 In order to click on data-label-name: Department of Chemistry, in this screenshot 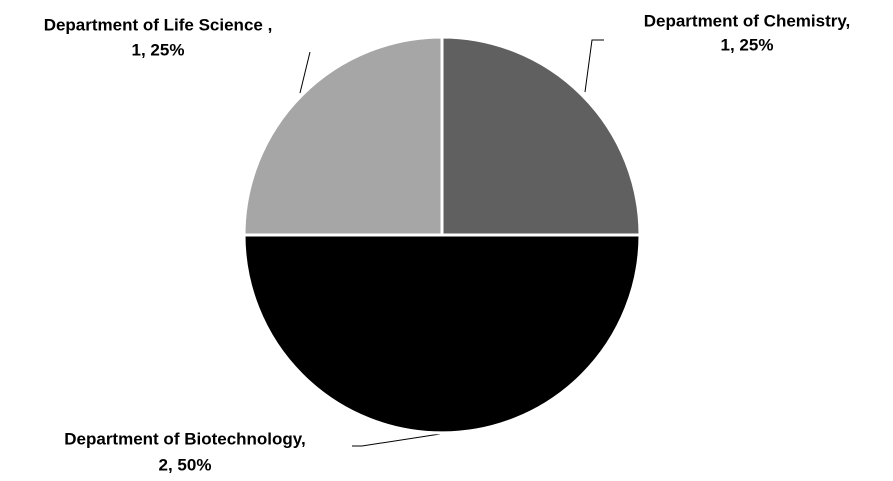, I will do `click(747, 20)`.